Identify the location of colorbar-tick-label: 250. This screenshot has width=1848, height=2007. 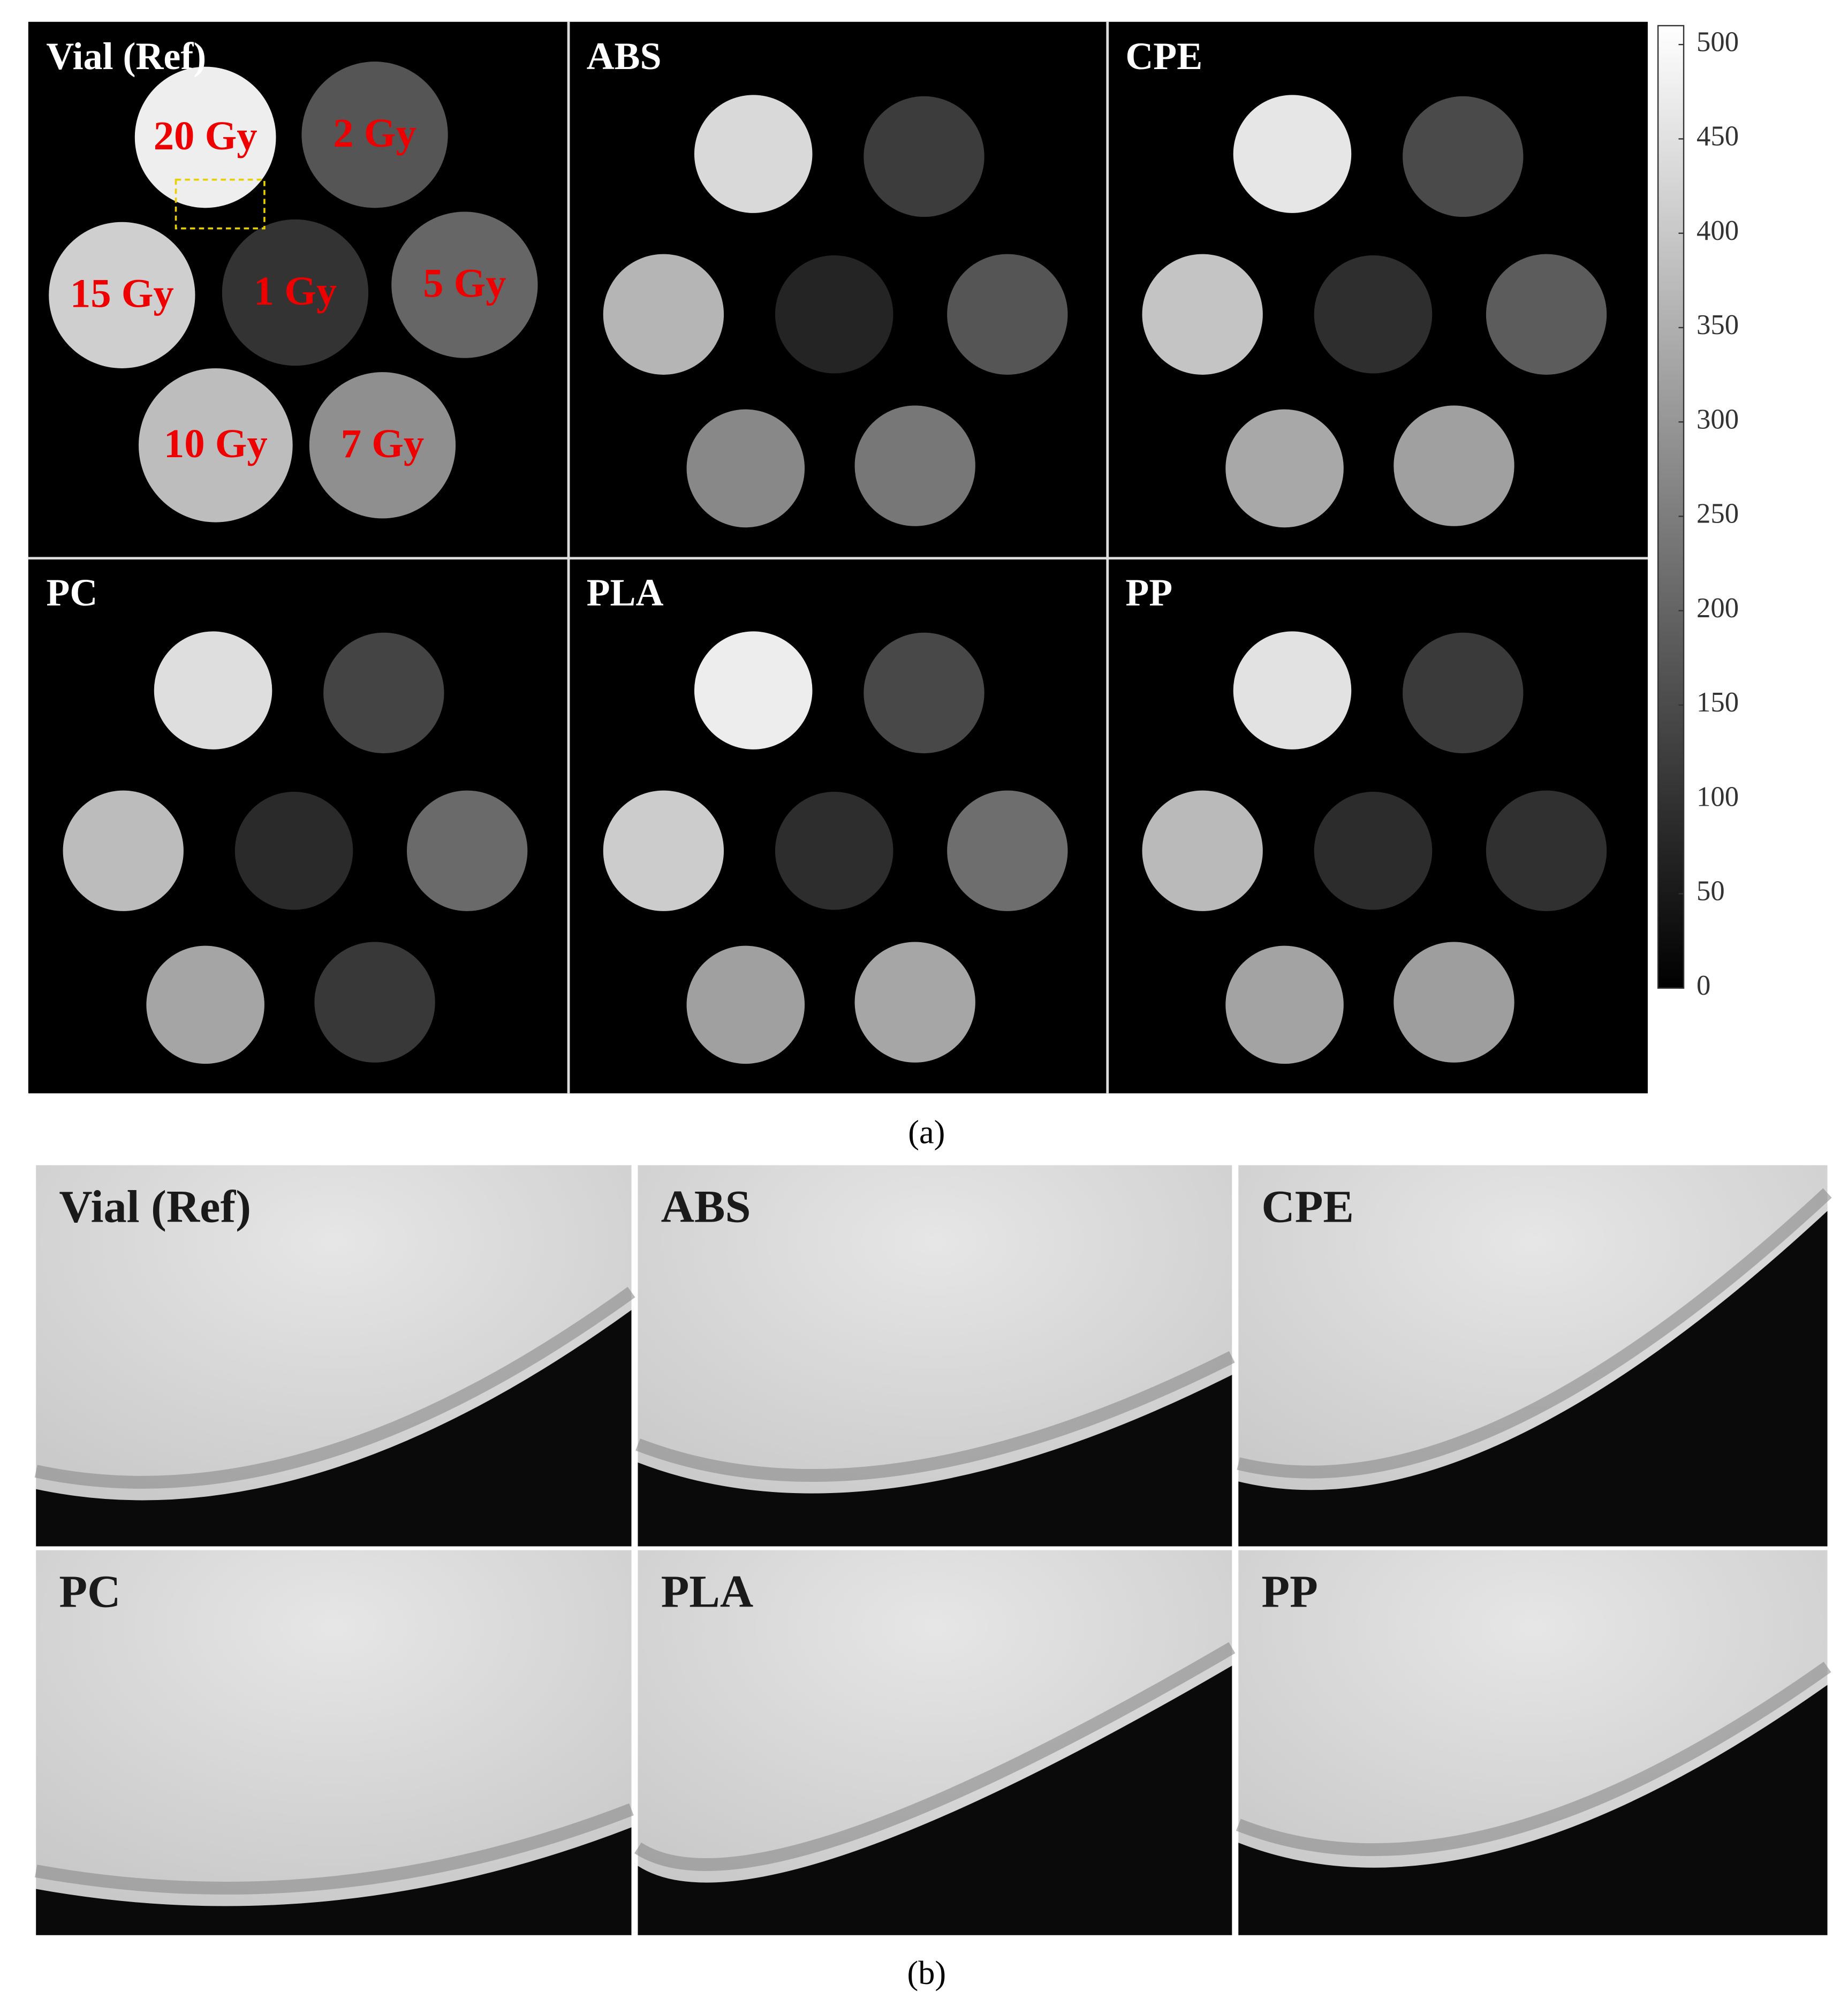
(1717, 513).